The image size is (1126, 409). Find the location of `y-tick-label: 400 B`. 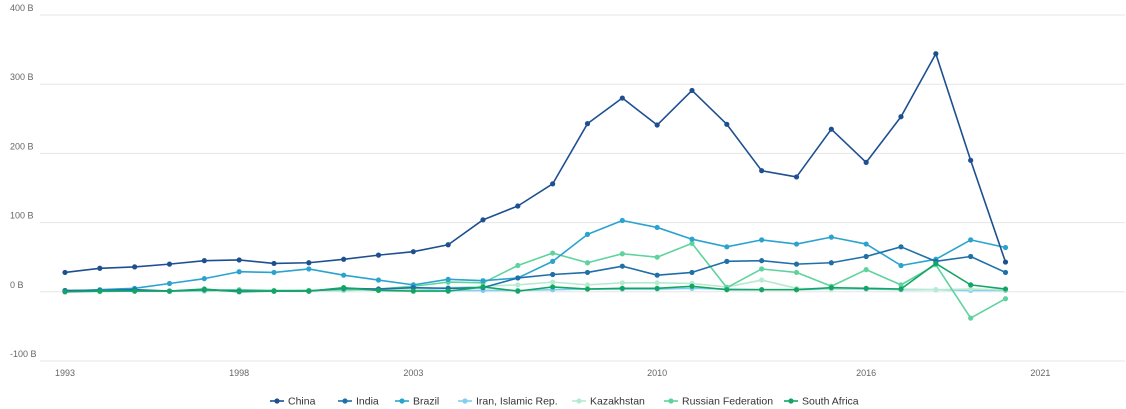

y-tick-label: 400 B is located at coordinates (22, 8).